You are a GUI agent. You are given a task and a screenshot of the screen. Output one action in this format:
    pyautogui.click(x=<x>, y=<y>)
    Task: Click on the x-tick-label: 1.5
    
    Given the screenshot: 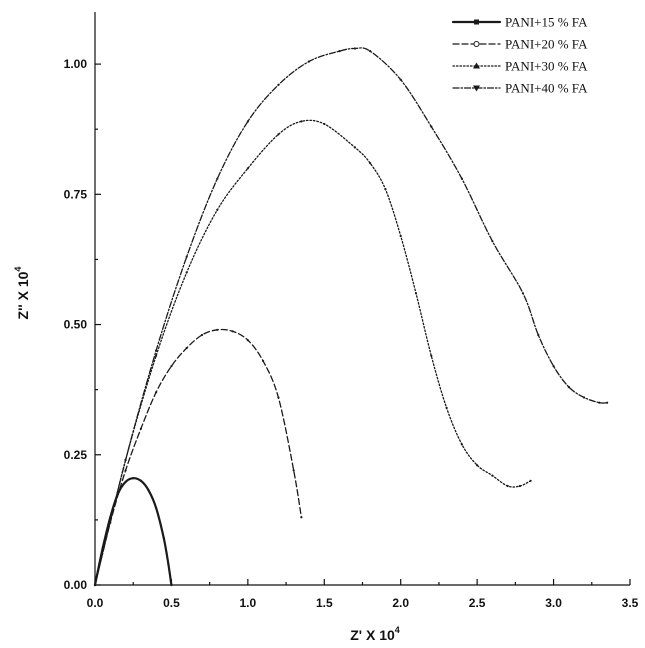 What is the action you would take?
    pyautogui.click(x=324, y=603)
    